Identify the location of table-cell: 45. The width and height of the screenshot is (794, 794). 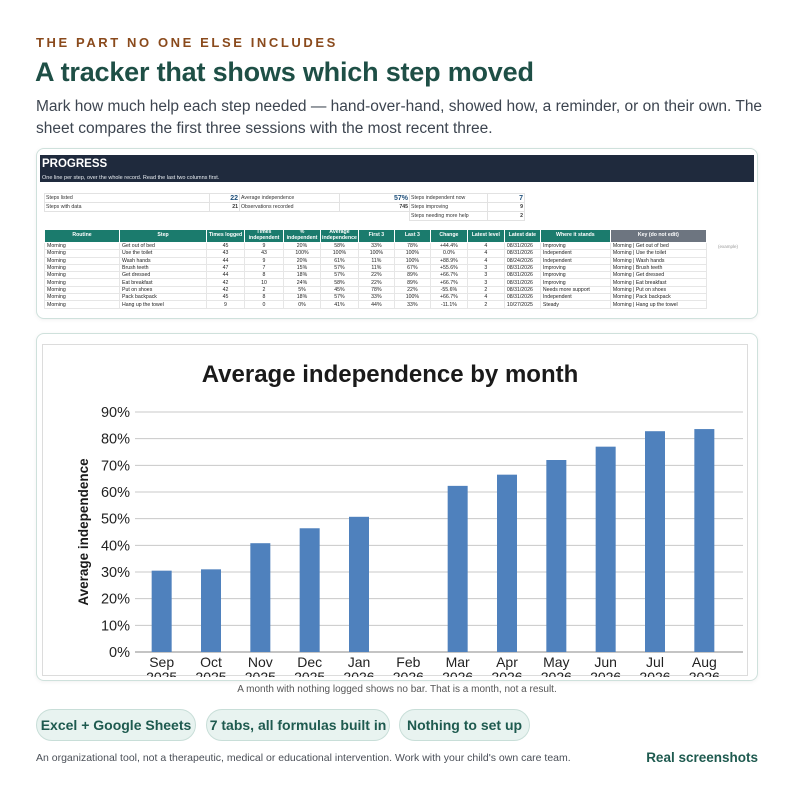
(225, 246).